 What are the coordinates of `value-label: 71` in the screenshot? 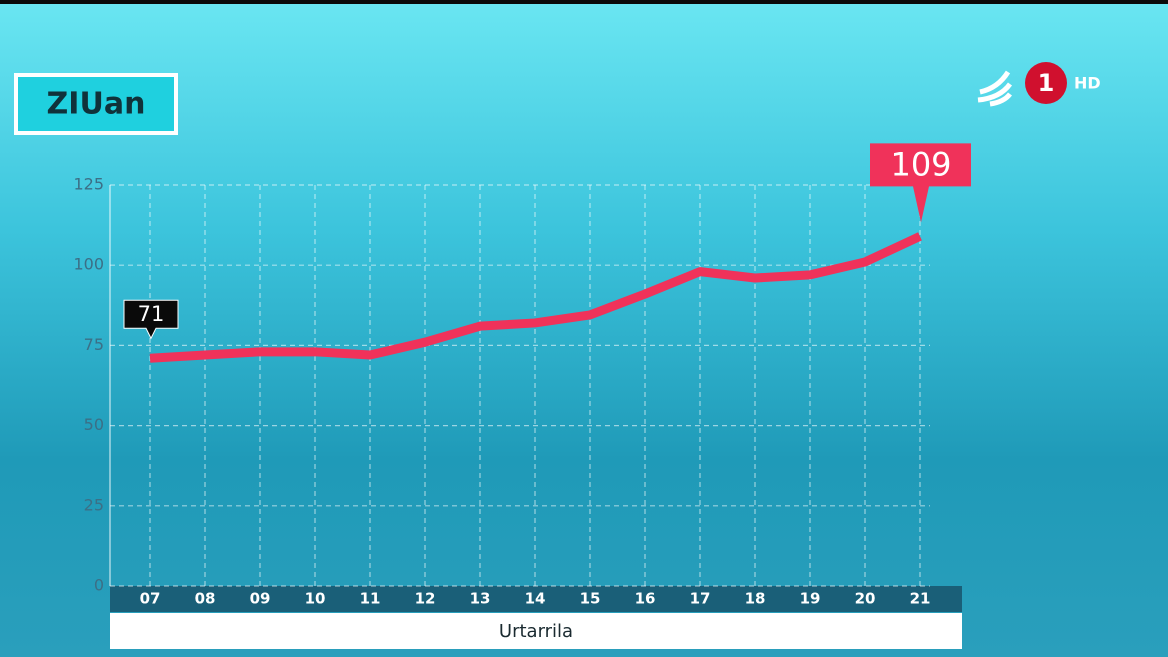 It's located at (151, 314).